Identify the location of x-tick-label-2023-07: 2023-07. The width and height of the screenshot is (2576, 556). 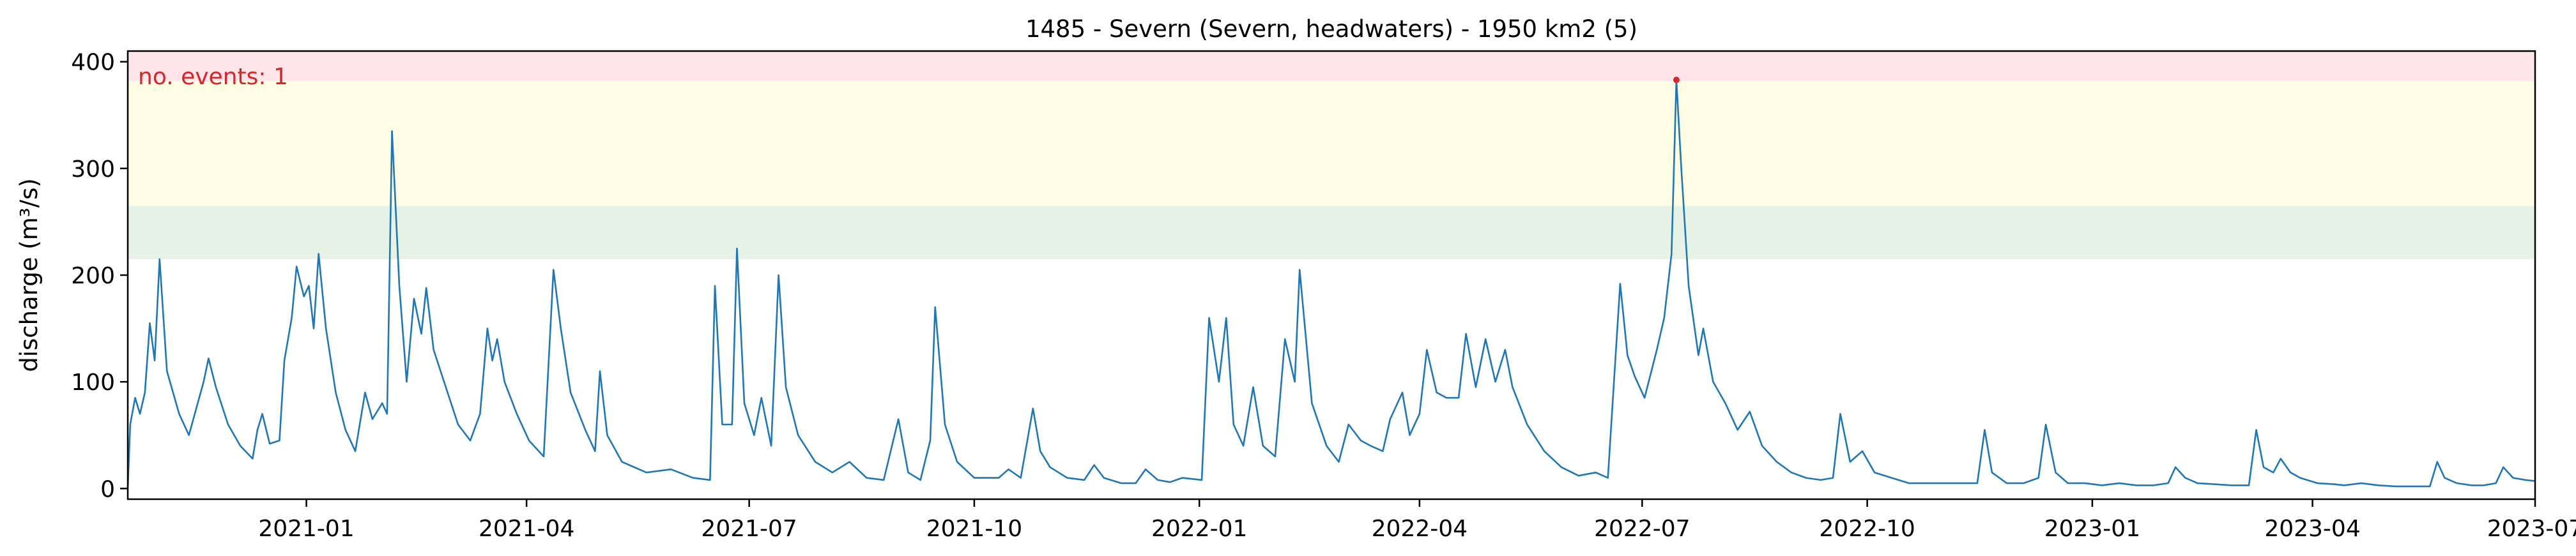
(2531, 529).